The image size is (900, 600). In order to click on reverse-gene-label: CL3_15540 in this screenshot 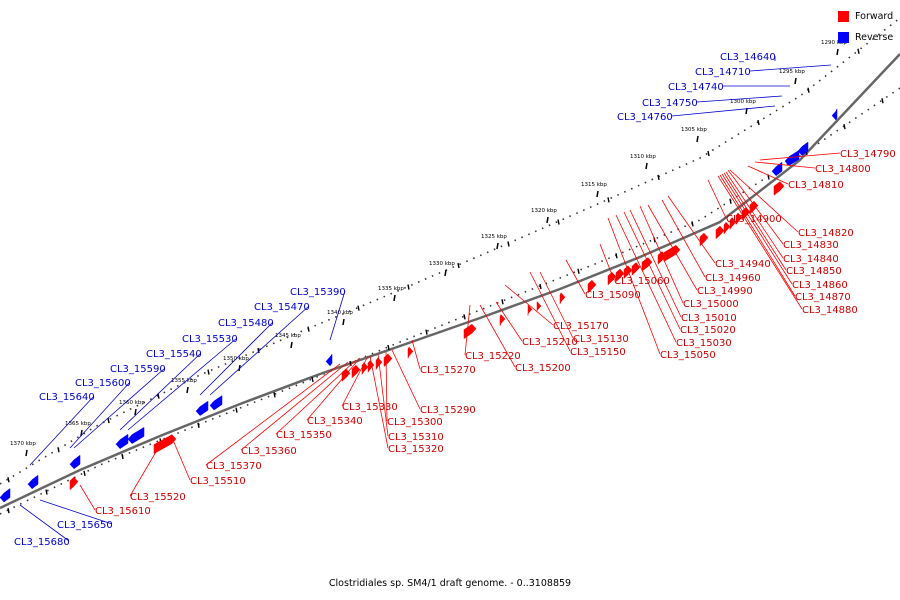, I will do `click(174, 354)`.